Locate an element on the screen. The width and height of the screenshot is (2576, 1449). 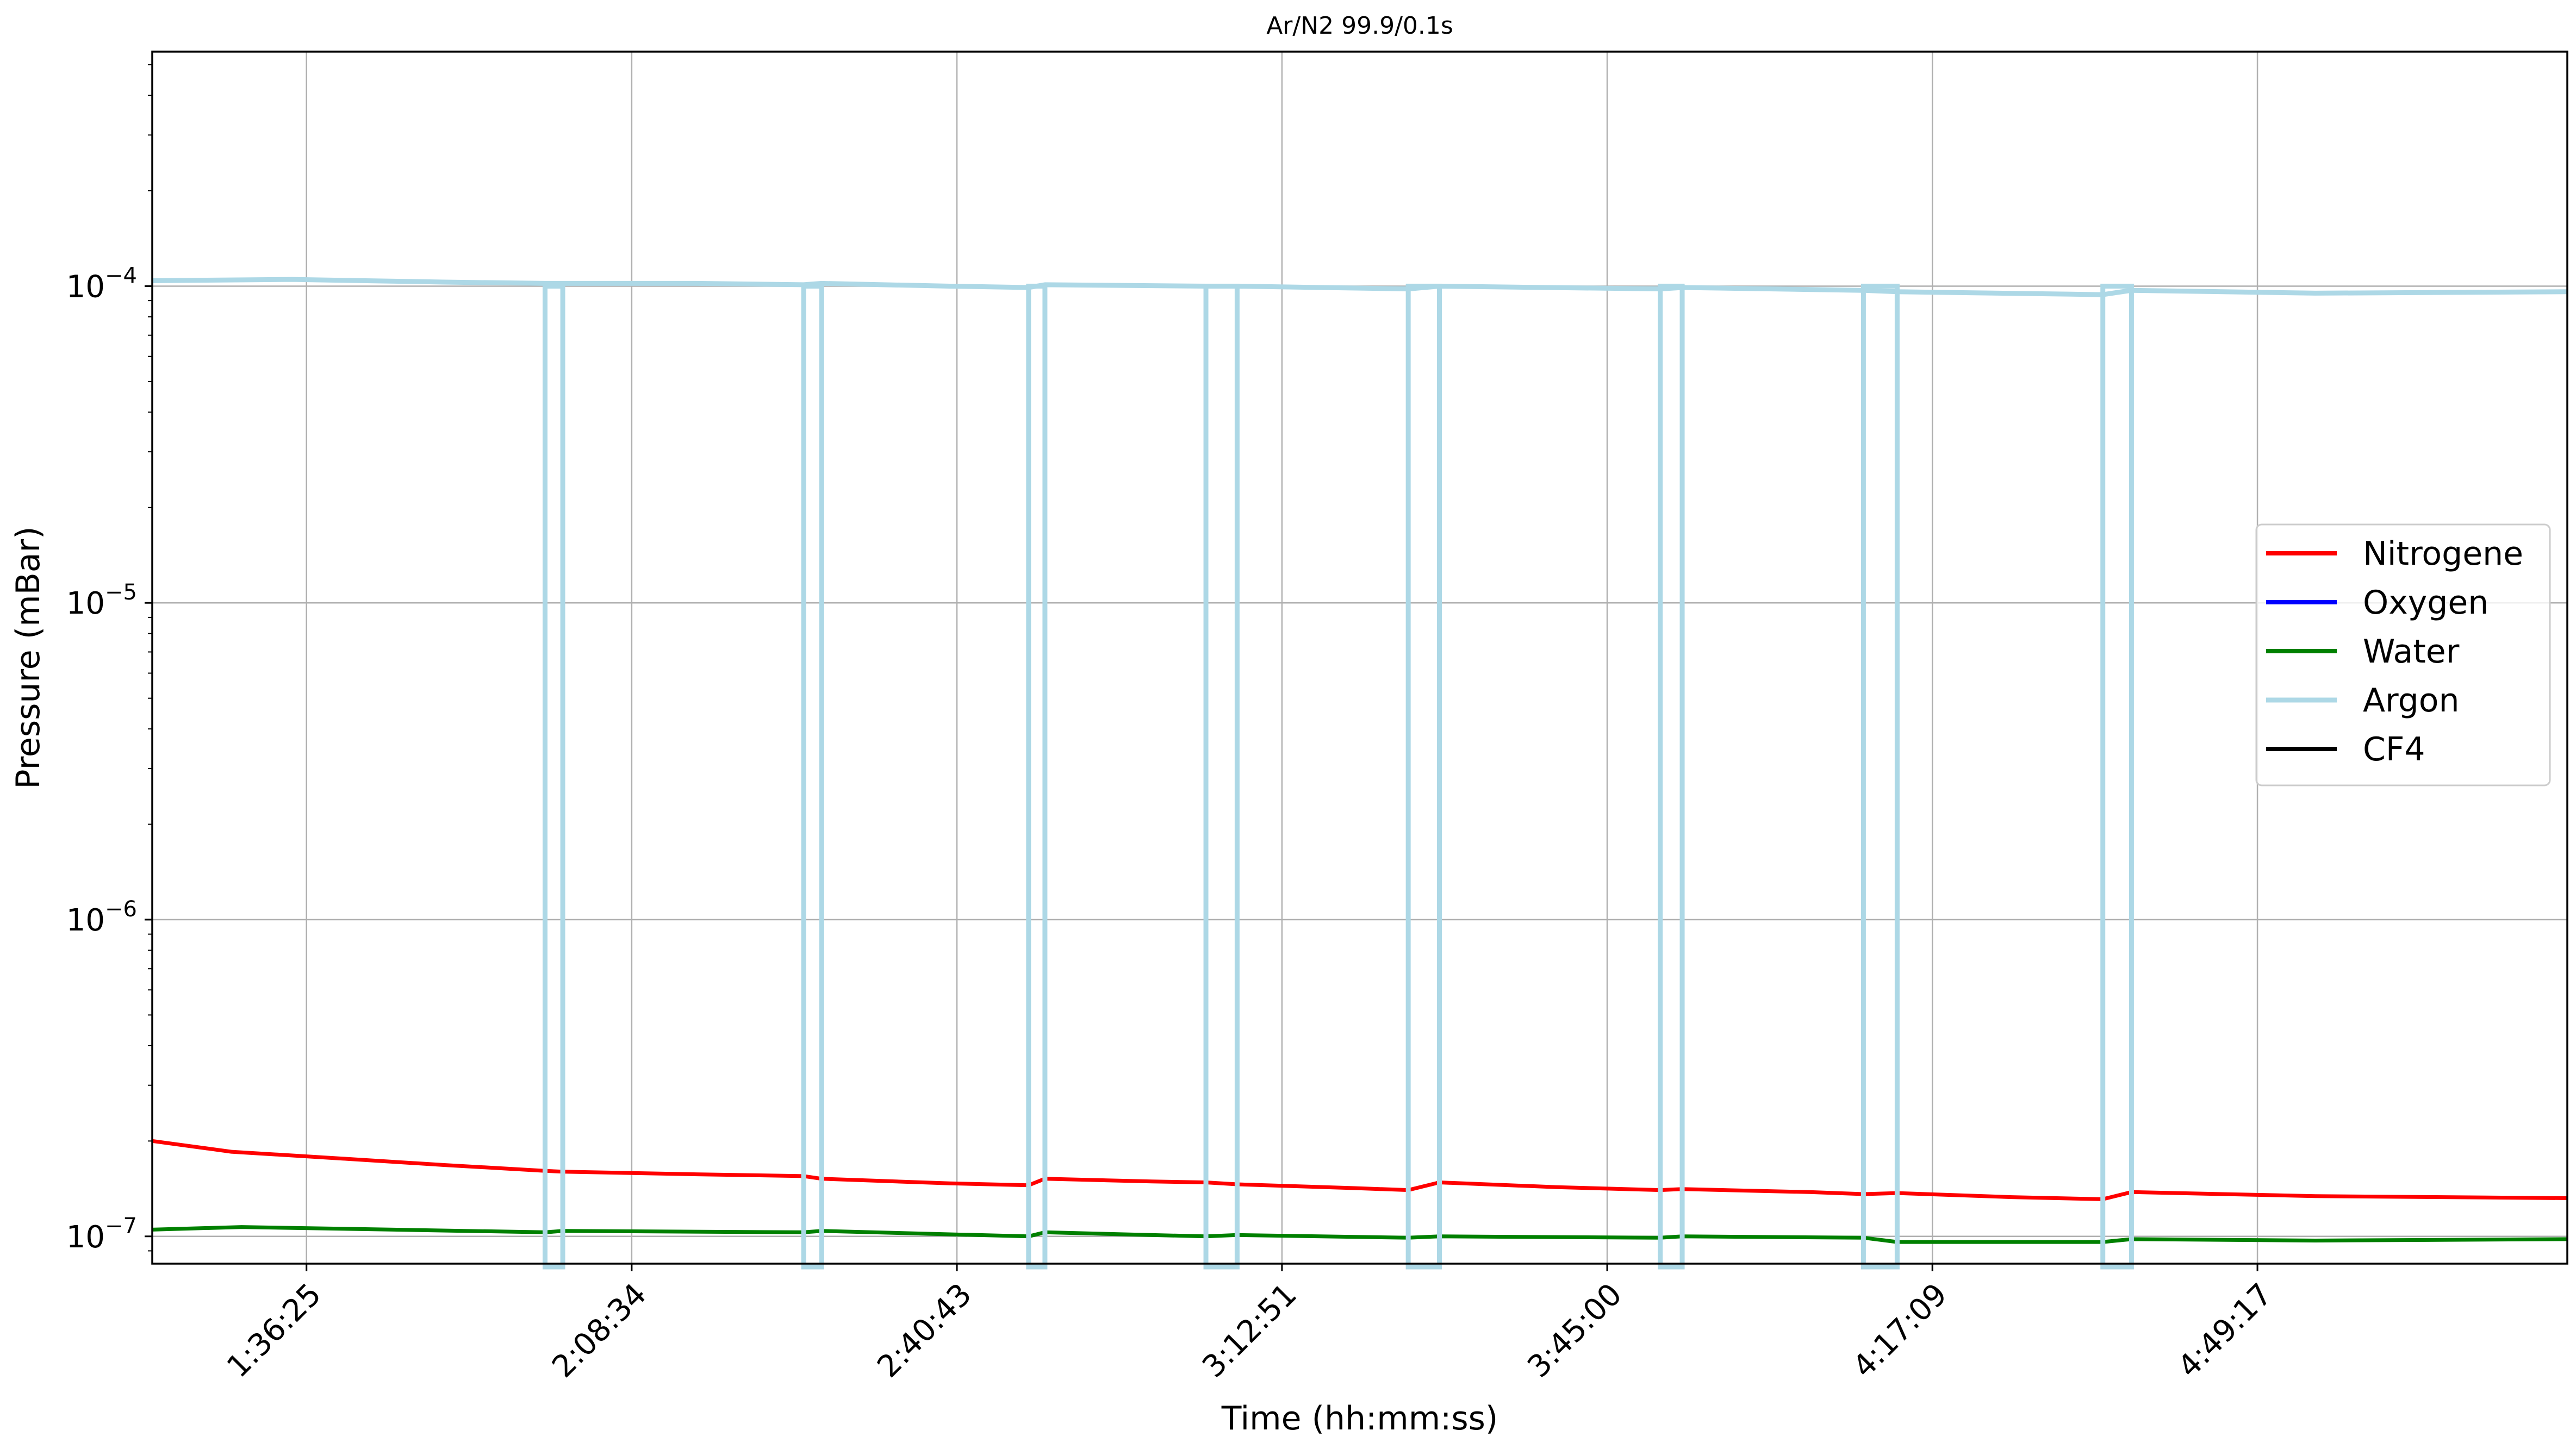
y-tick-label: 10⁻⁶ is located at coordinates (101, 917).